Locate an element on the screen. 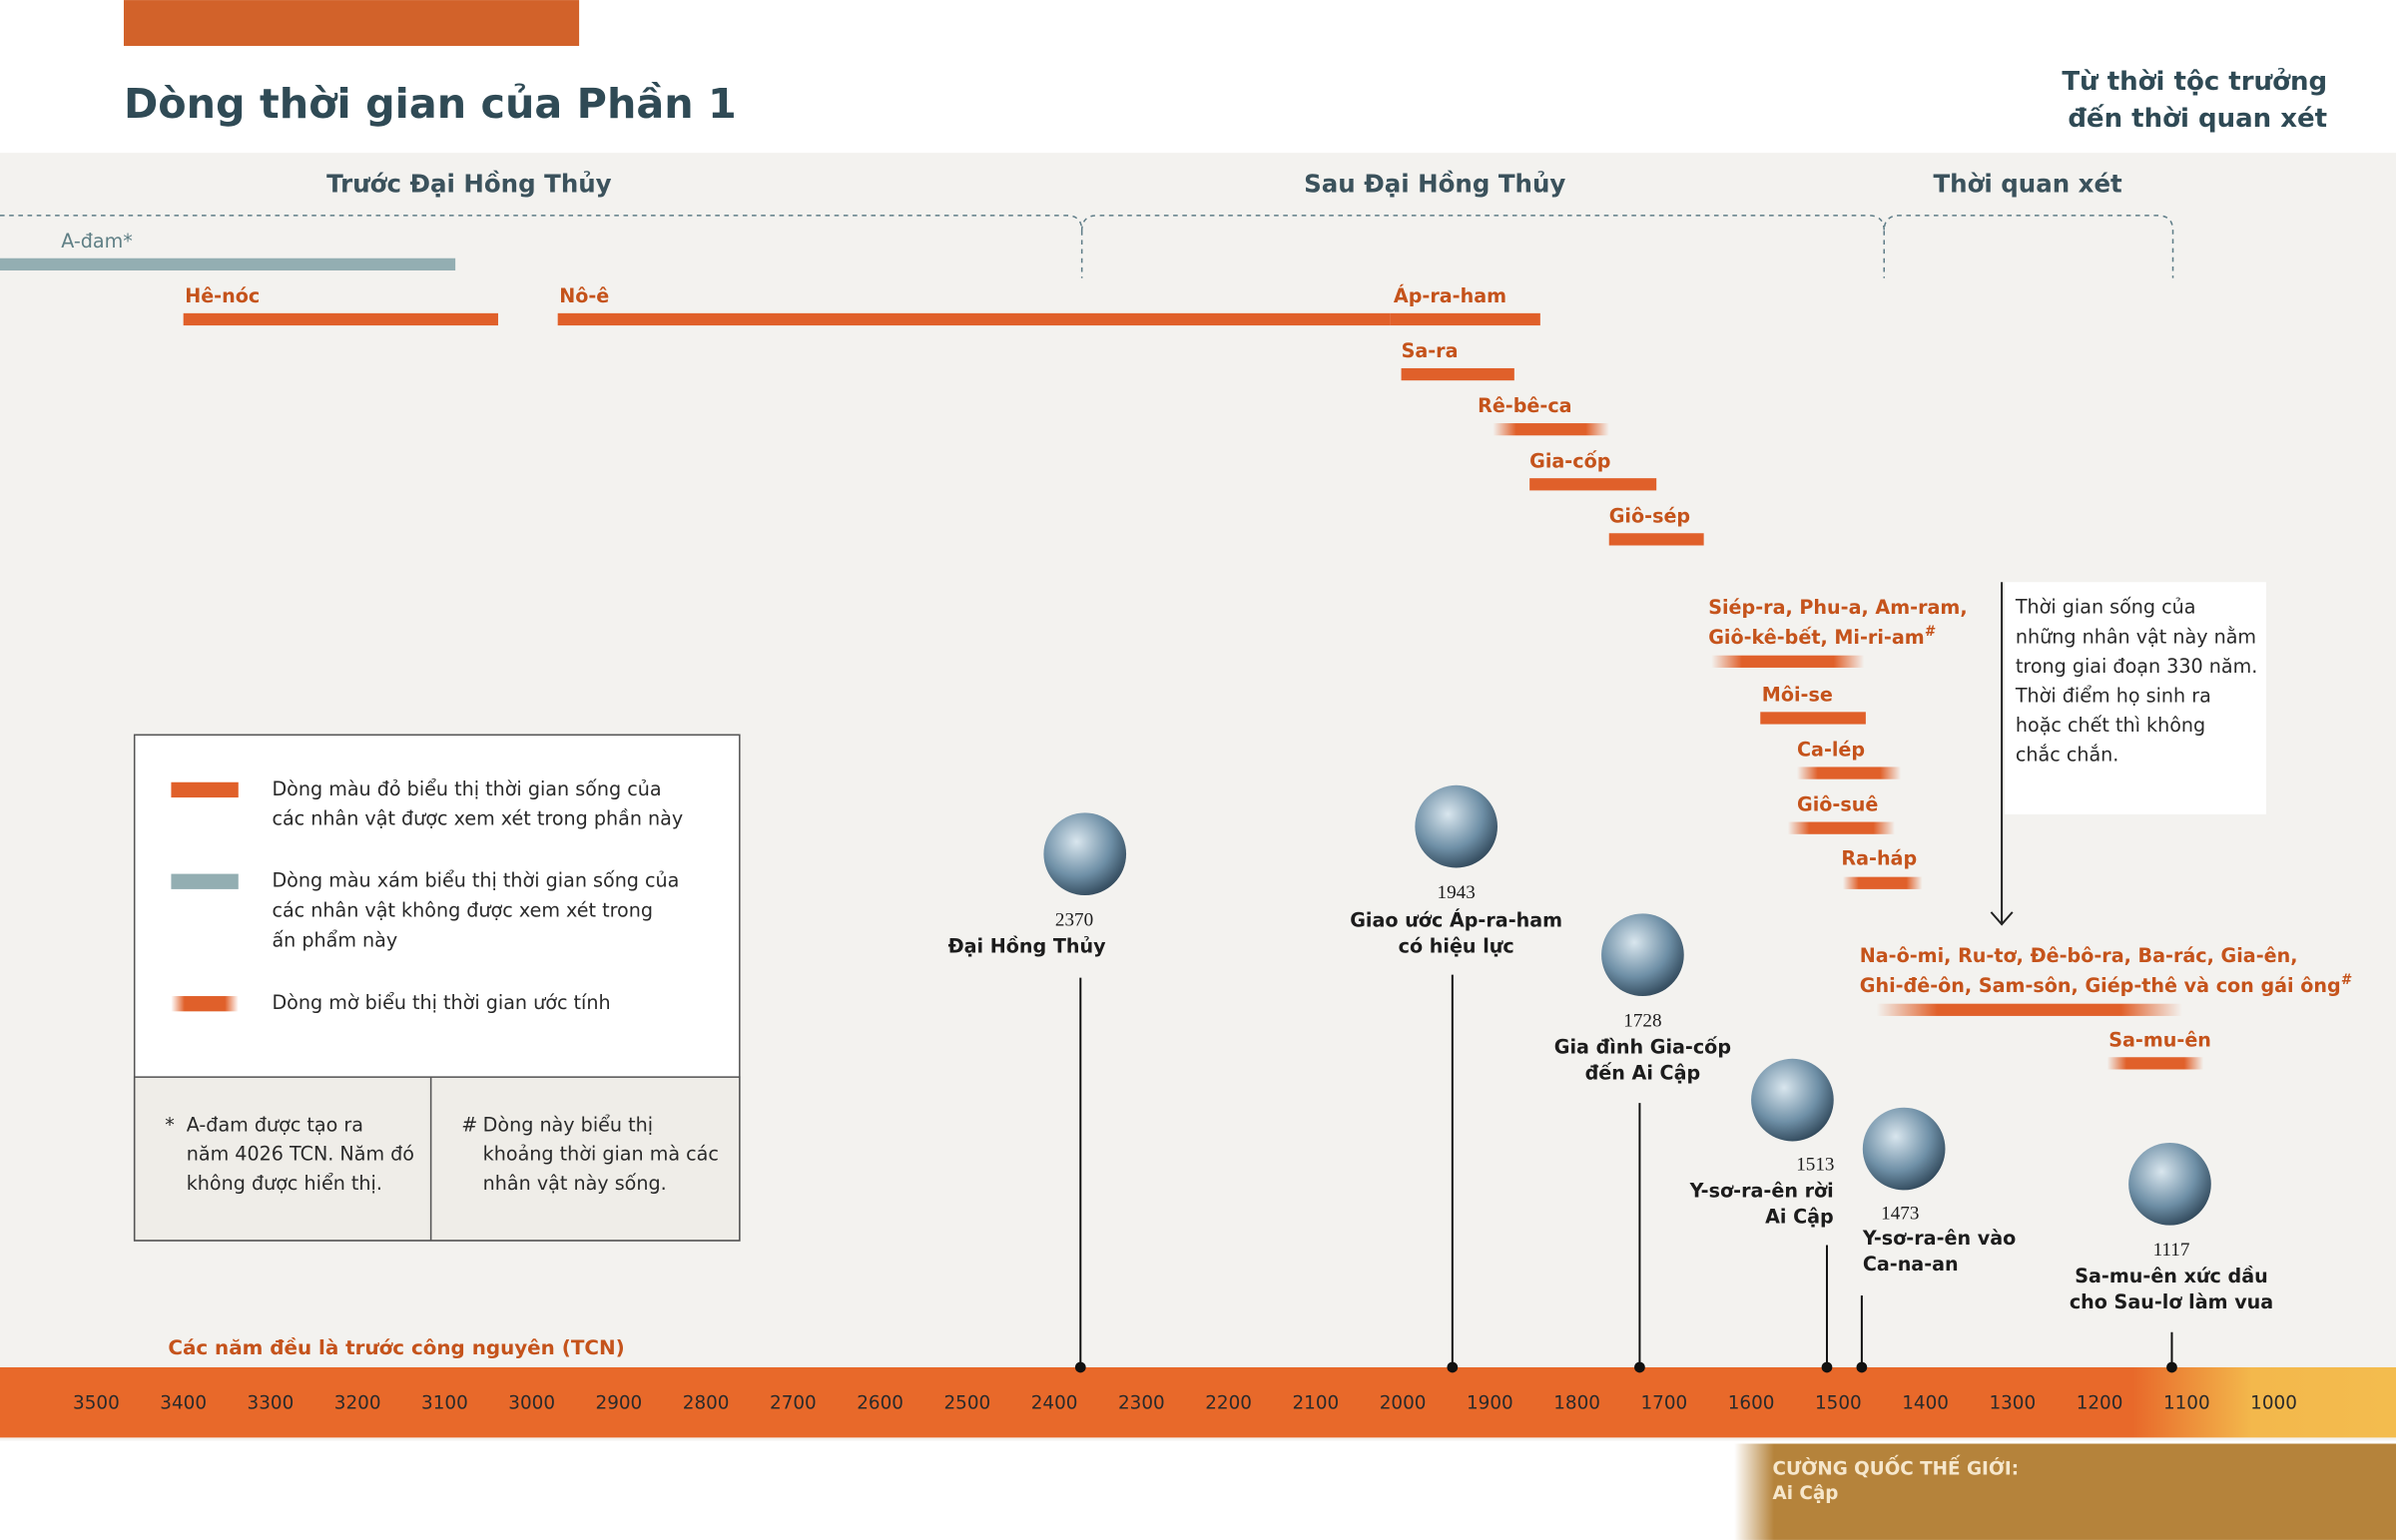 This screenshot has height=1540, width=2396. lifespan-name: Sa-mu-ên is located at coordinates (2159, 1039).